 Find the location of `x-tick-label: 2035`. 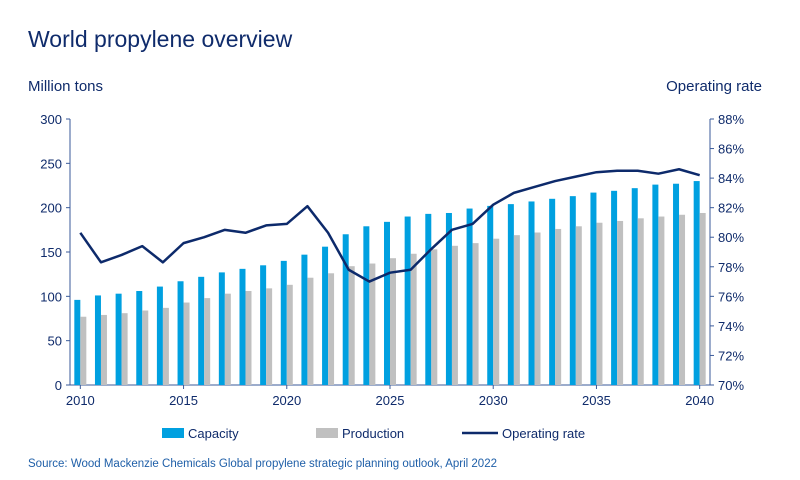

x-tick-label: 2035 is located at coordinates (596, 400).